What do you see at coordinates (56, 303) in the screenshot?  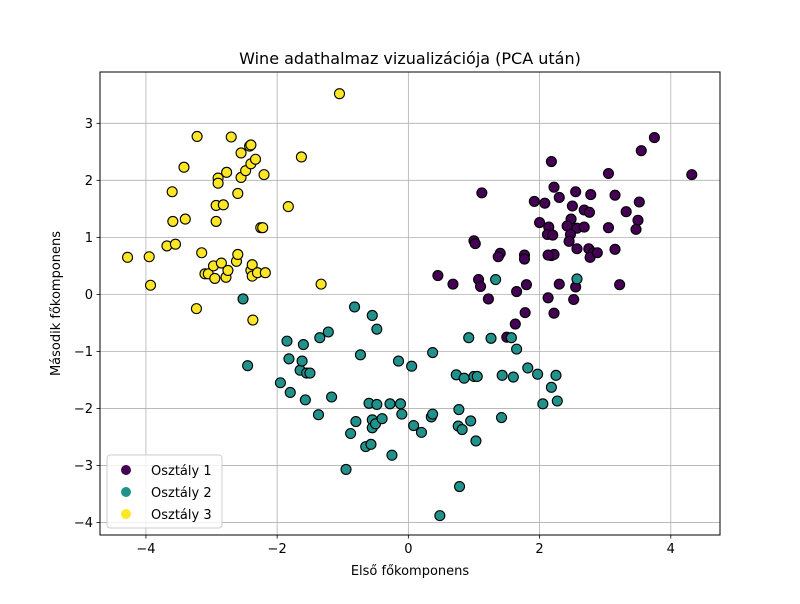 I see `y-axis-label: Második főkomponens` at bounding box center [56, 303].